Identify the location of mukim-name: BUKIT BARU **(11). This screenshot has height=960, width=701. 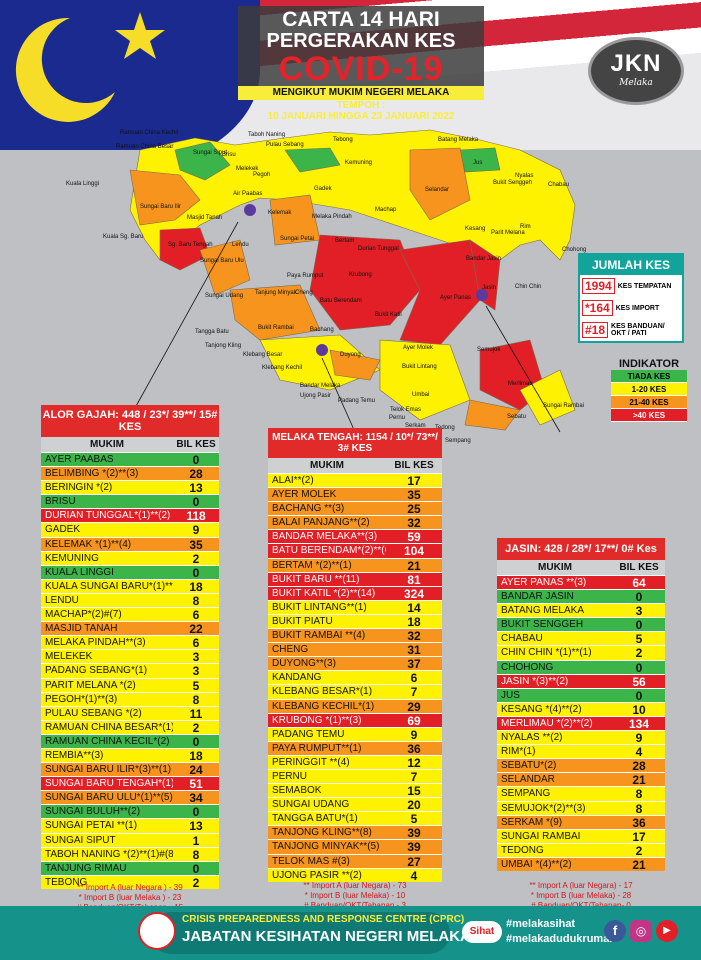
(316, 579).